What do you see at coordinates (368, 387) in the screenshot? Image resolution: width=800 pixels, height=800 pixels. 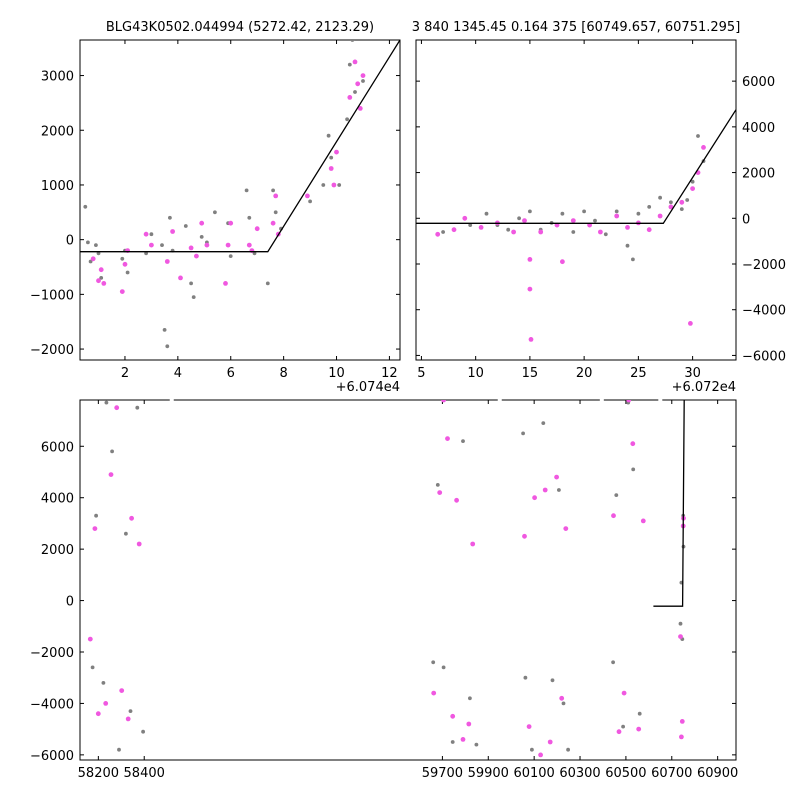 I see `x-offset-label: +6.074e4` at bounding box center [368, 387].